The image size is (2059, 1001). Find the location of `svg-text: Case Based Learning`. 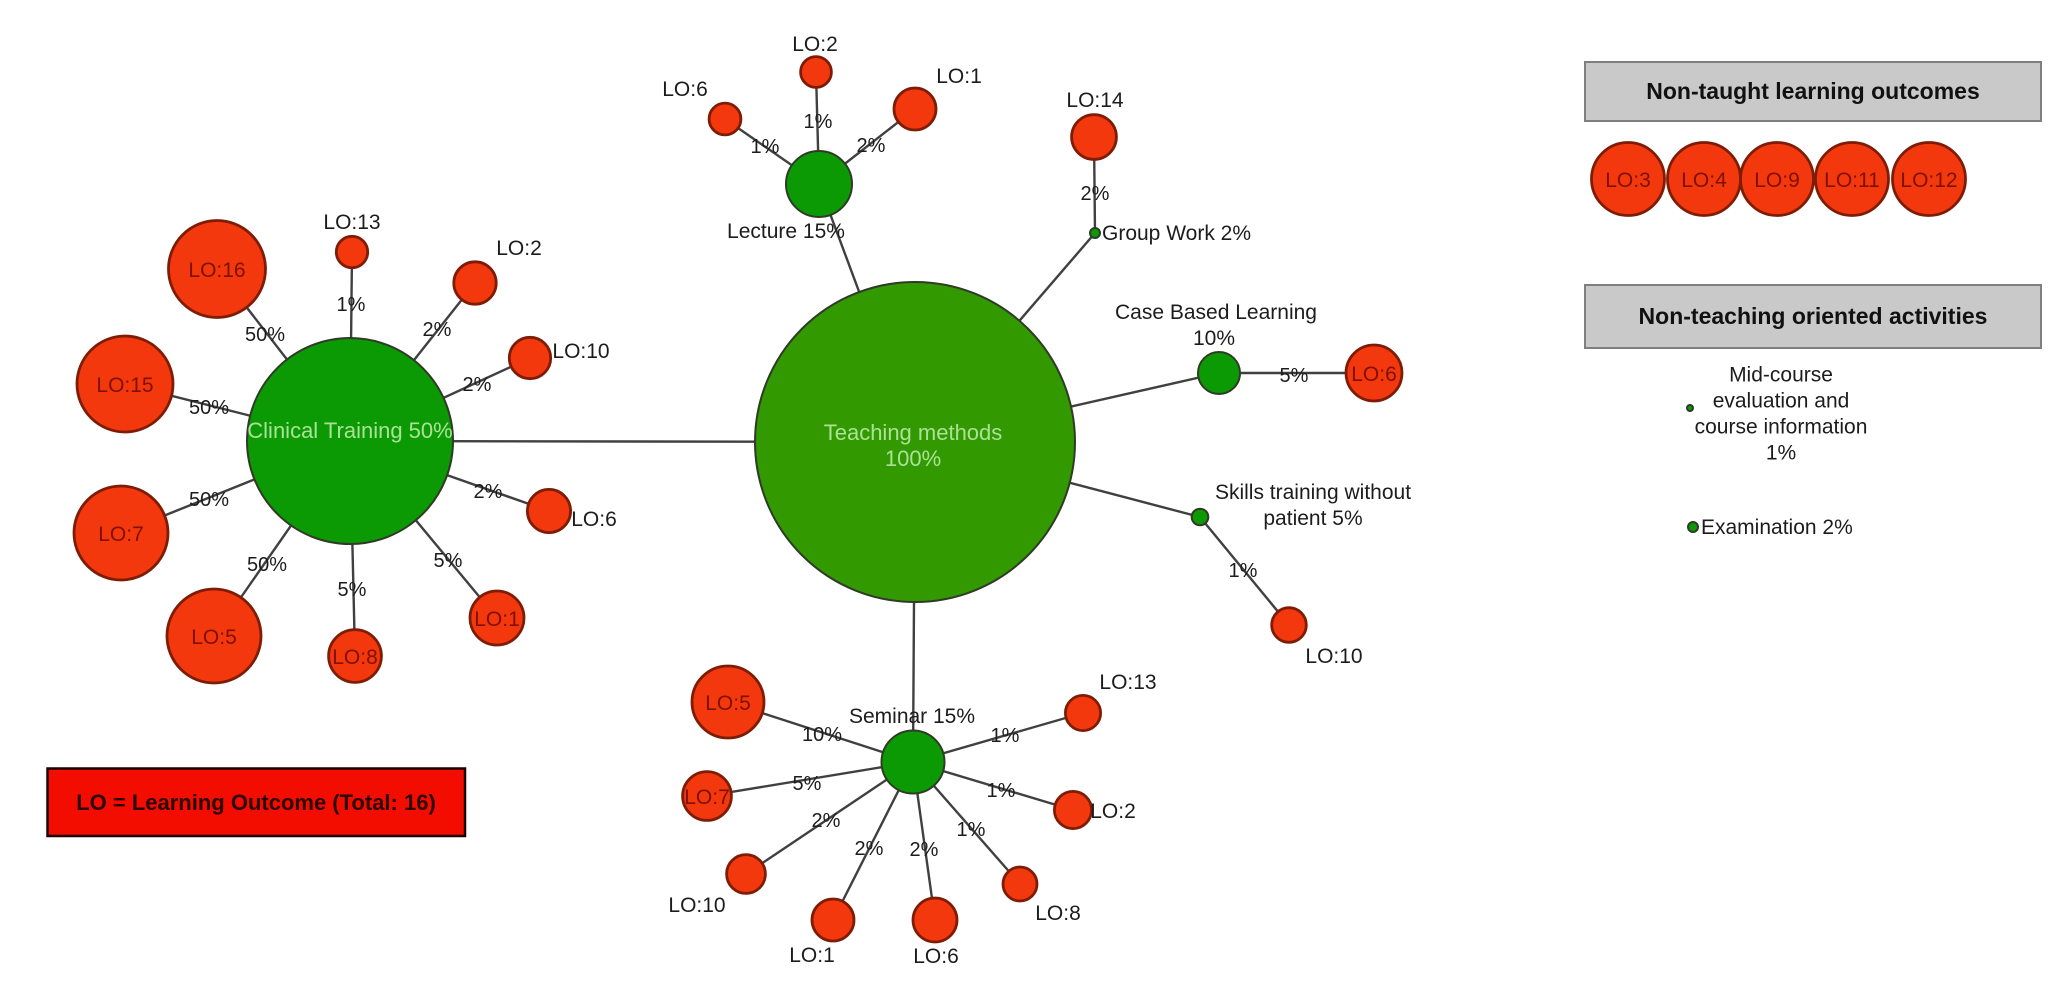

svg-text: Case Based Learning is located at coordinates (1216, 312).